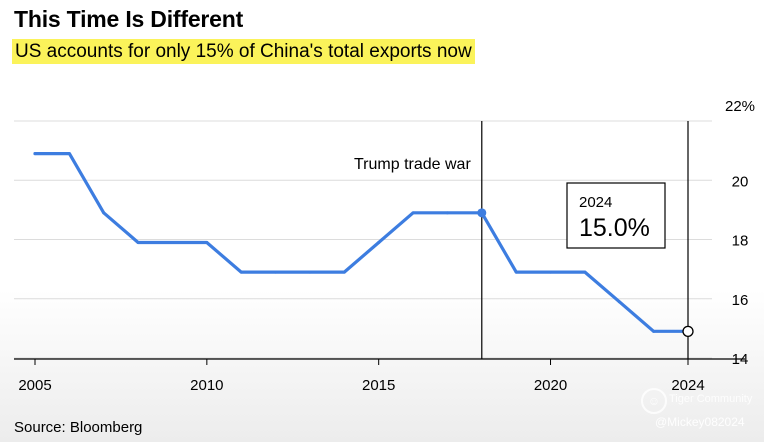 The height and width of the screenshot is (442, 764). What do you see at coordinates (740, 359) in the screenshot?
I see `y-tick-label: 14` at bounding box center [740, 359].